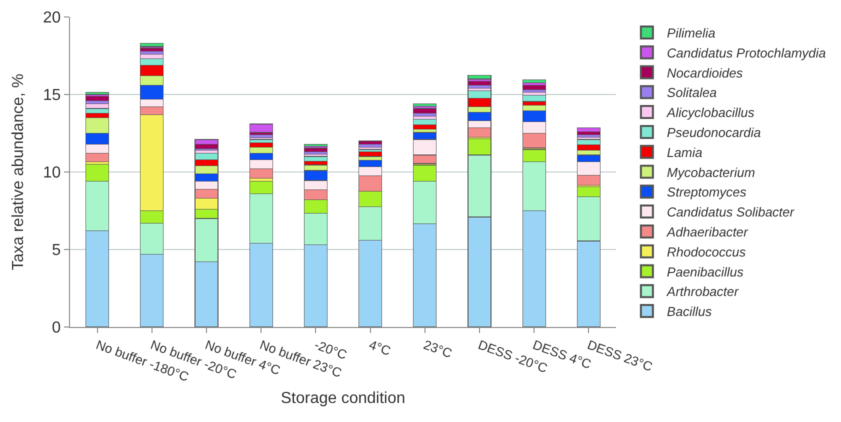 The width and height of the screenshot is (841, 422). What do you see at coordinates (707, 232) in the screenshot?
I see `legend-label: Adhaeribacter` at bounding box center [707, 232].